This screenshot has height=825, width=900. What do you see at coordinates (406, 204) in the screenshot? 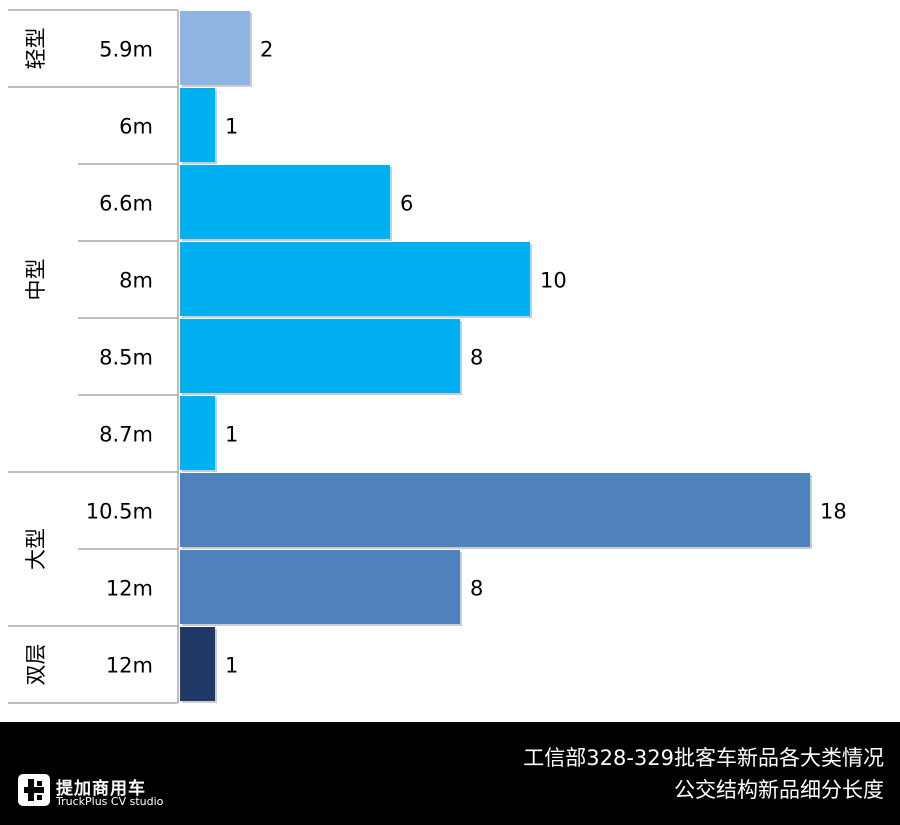
I see `data-label: 6` at bounding box center [406, 204].